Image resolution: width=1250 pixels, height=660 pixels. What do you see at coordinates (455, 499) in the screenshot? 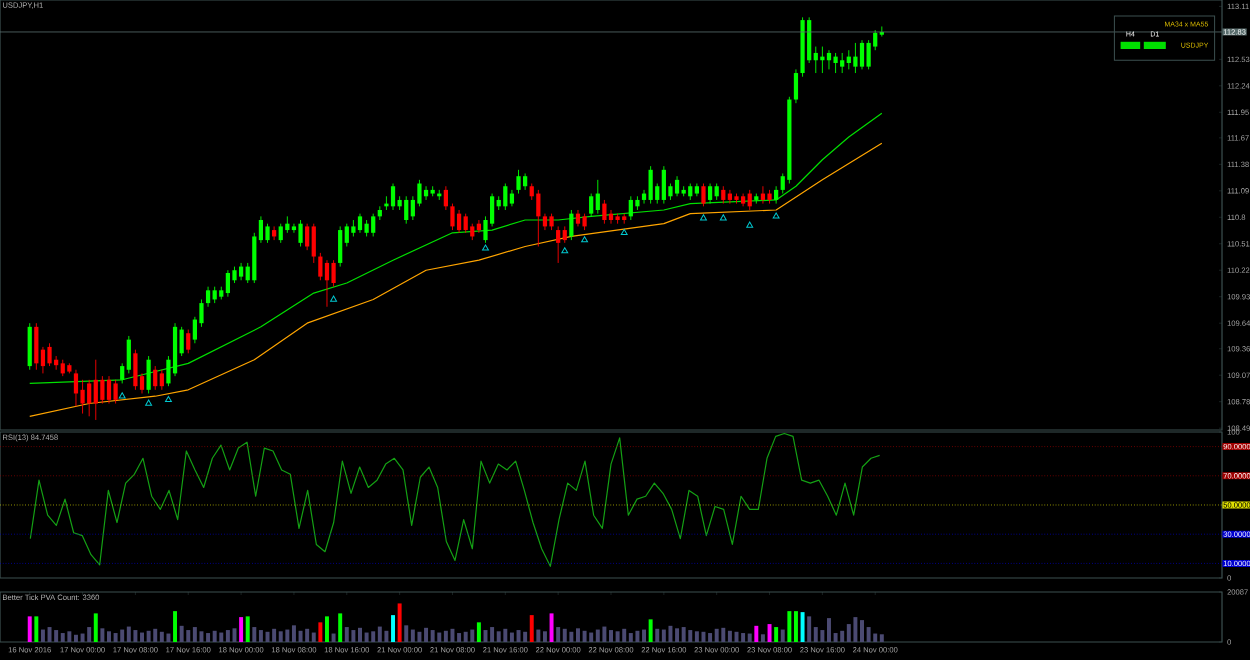
I see `line-series` at bounding box center [455, 499].